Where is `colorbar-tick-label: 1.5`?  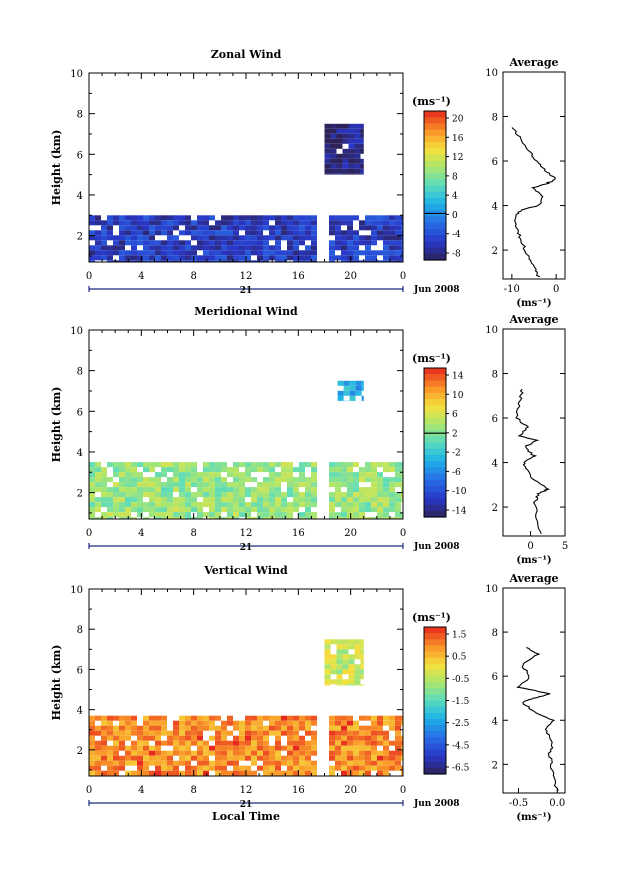
colorbar-tick-label: 1.5 is located at coordinates (459, 636).